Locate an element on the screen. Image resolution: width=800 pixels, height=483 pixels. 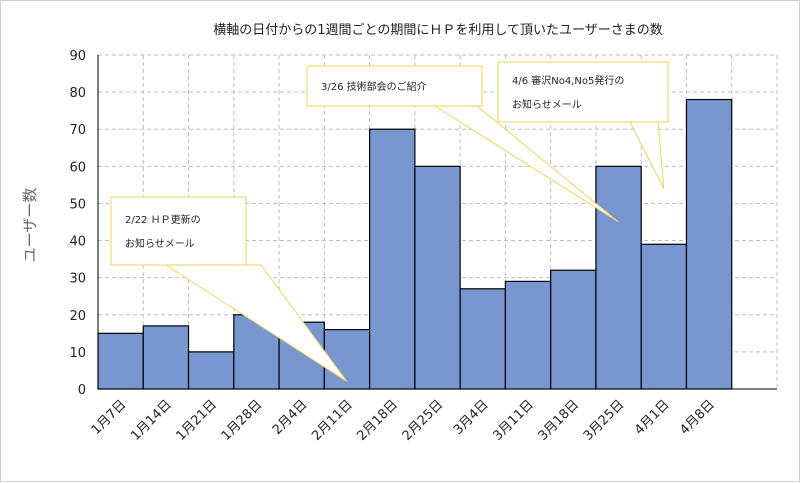
y-tick-label: 70 is located at coordinates (77, 130).